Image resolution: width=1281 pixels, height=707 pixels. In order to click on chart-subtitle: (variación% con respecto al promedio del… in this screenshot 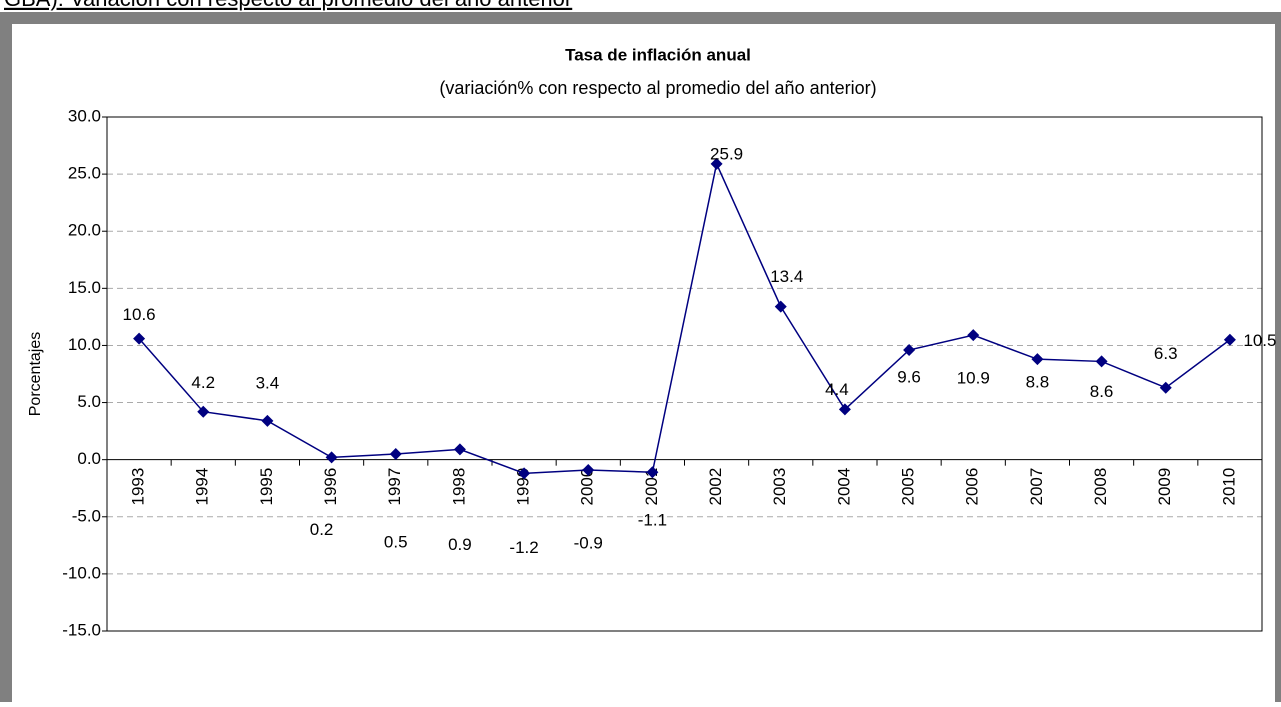, I will do `click(657, 88)`.